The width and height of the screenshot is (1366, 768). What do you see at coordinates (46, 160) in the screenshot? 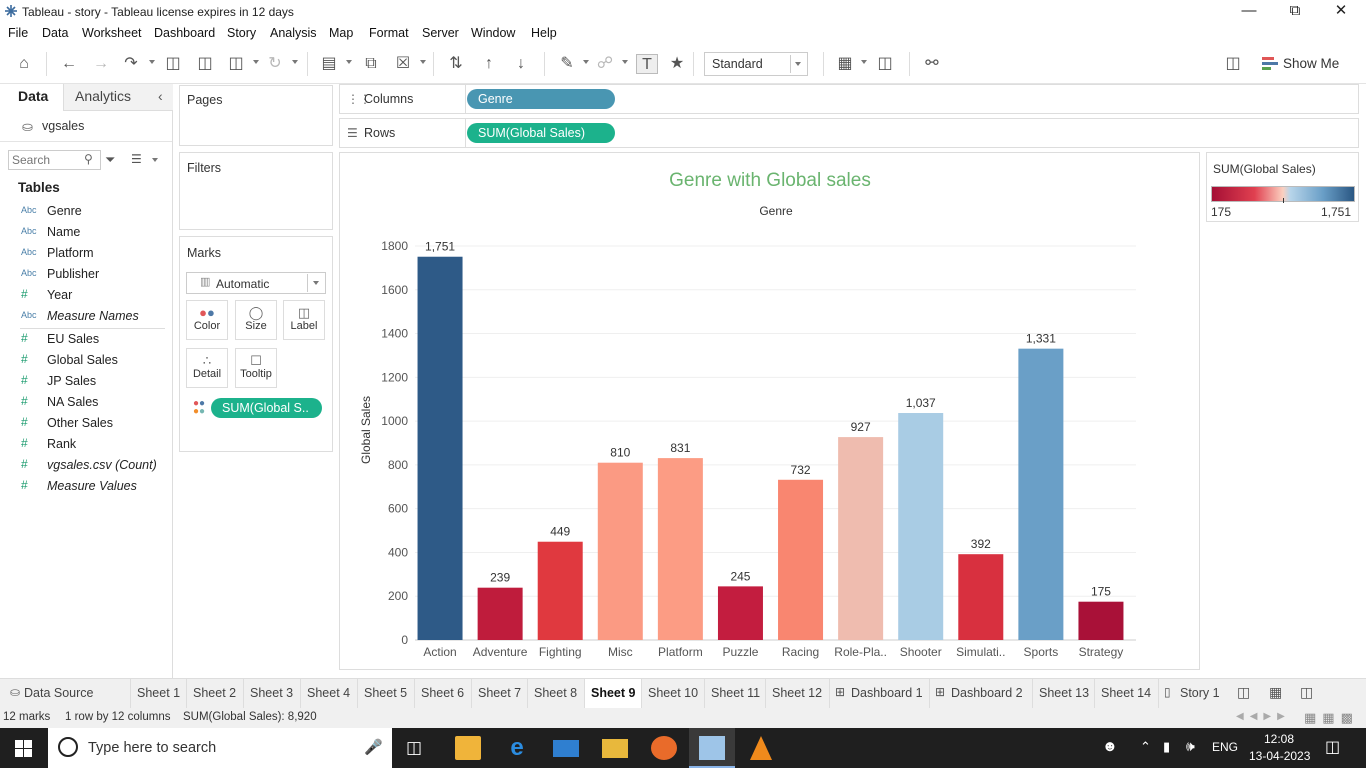
I see `search-field` at bounding box center [46, 160].